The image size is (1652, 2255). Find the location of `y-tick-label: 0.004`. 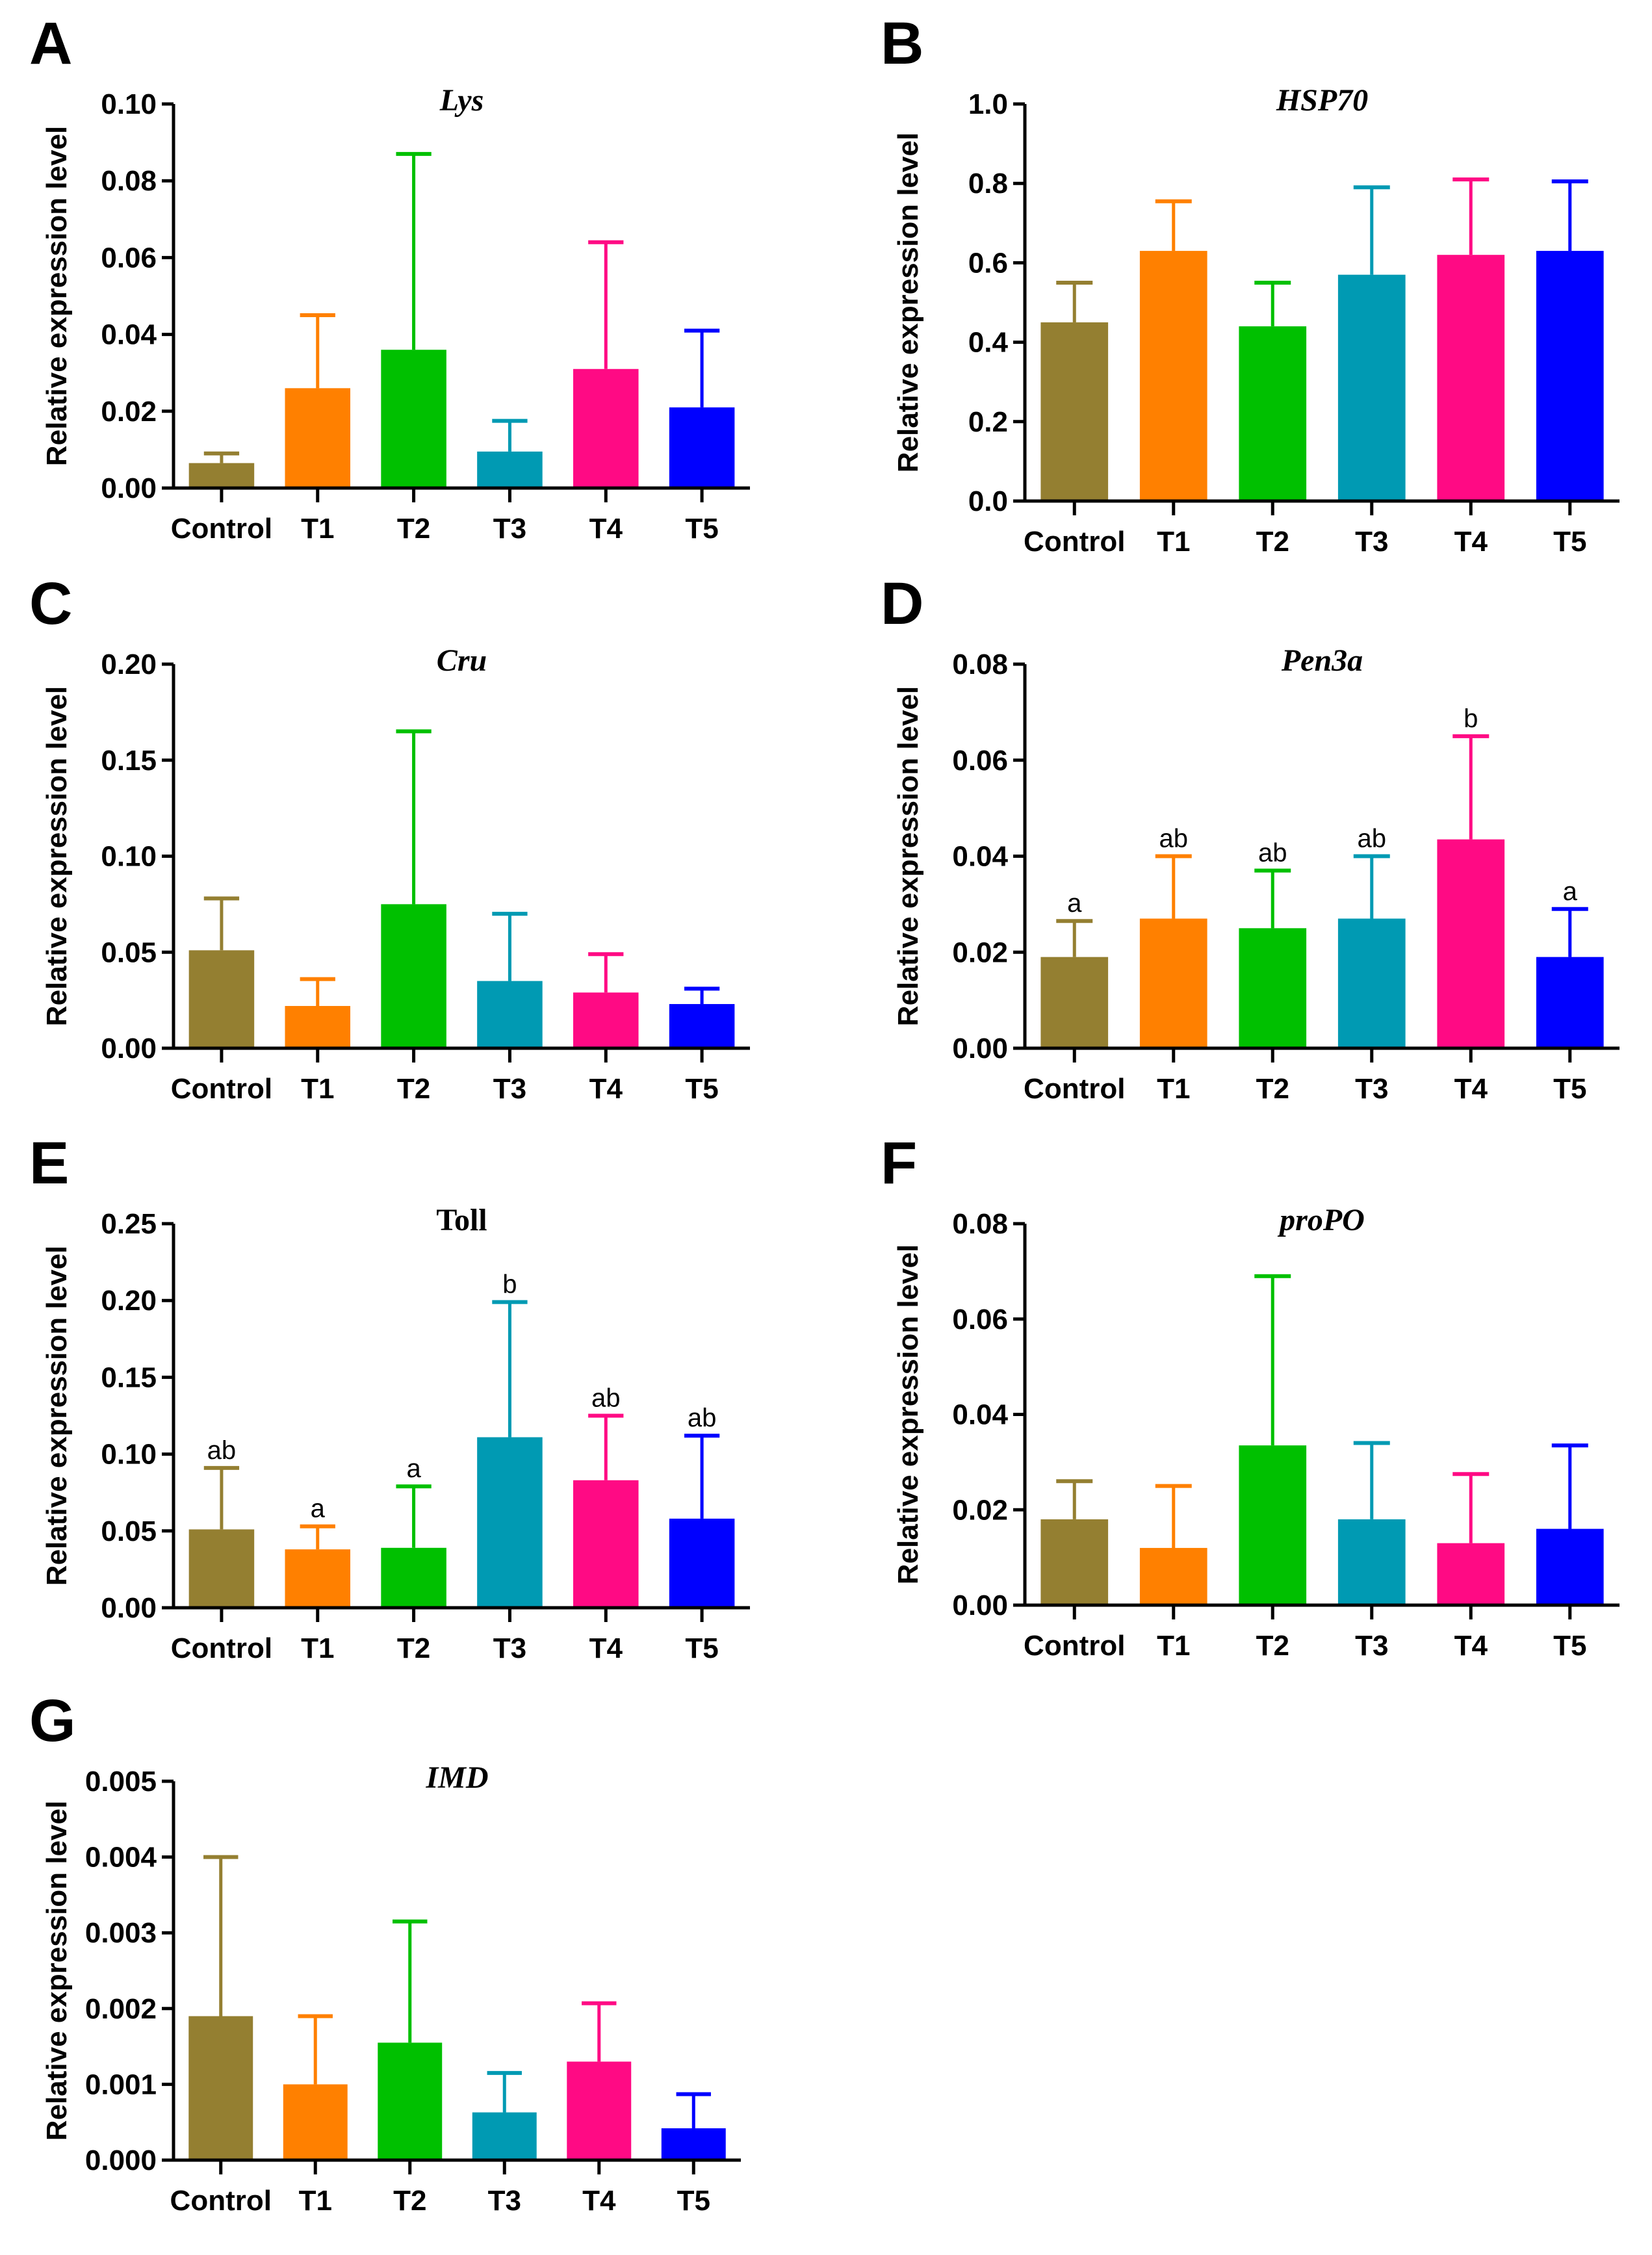

y-tick-label: 0.004 is located at coordinates (121, 1858).